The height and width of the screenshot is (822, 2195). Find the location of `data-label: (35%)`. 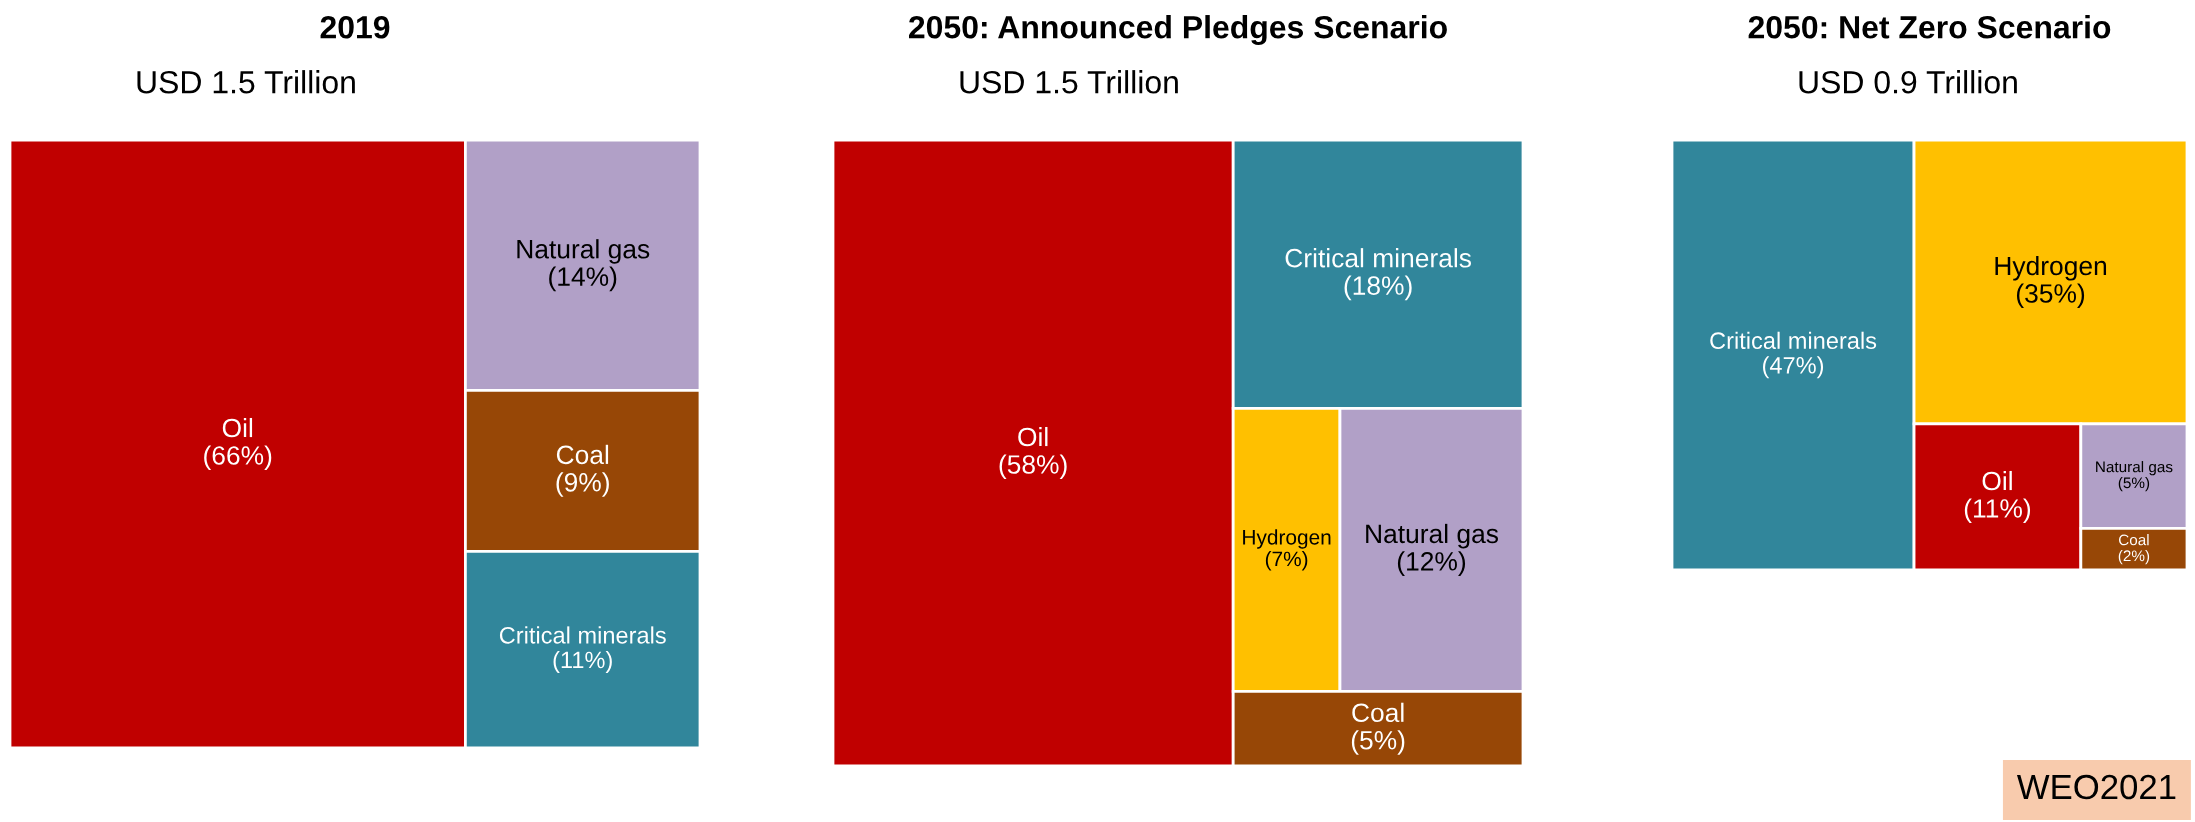

data-label: (35%) is located at coordinates (2050, 295).